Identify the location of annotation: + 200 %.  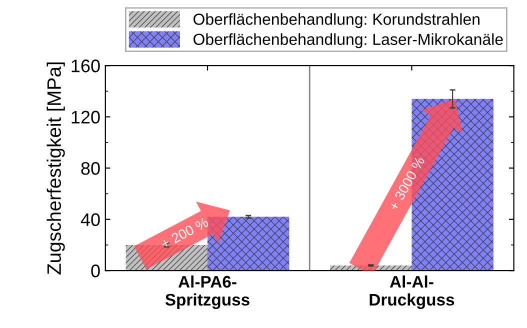
(185, 233).